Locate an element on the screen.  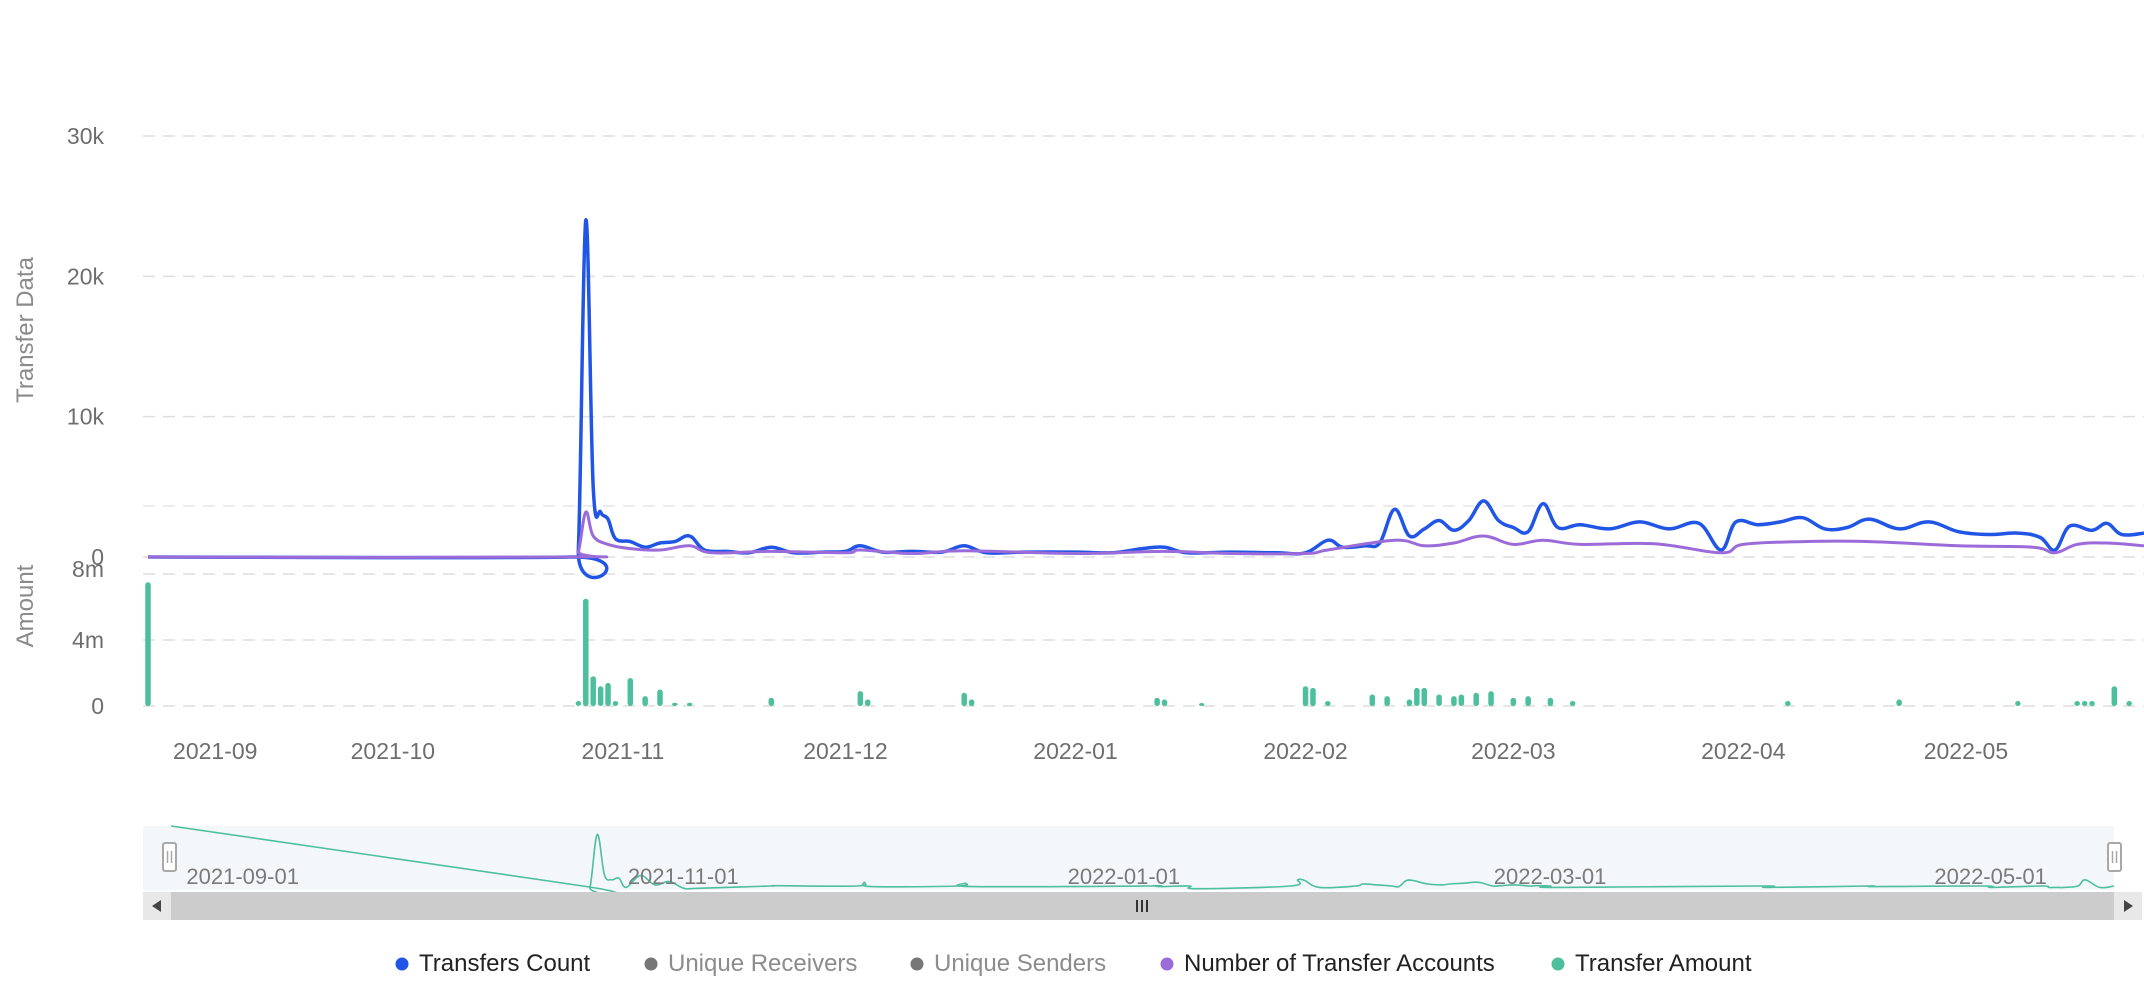
legend-label: Number of Transfer Accounts is located at coordinates (1339, 963).